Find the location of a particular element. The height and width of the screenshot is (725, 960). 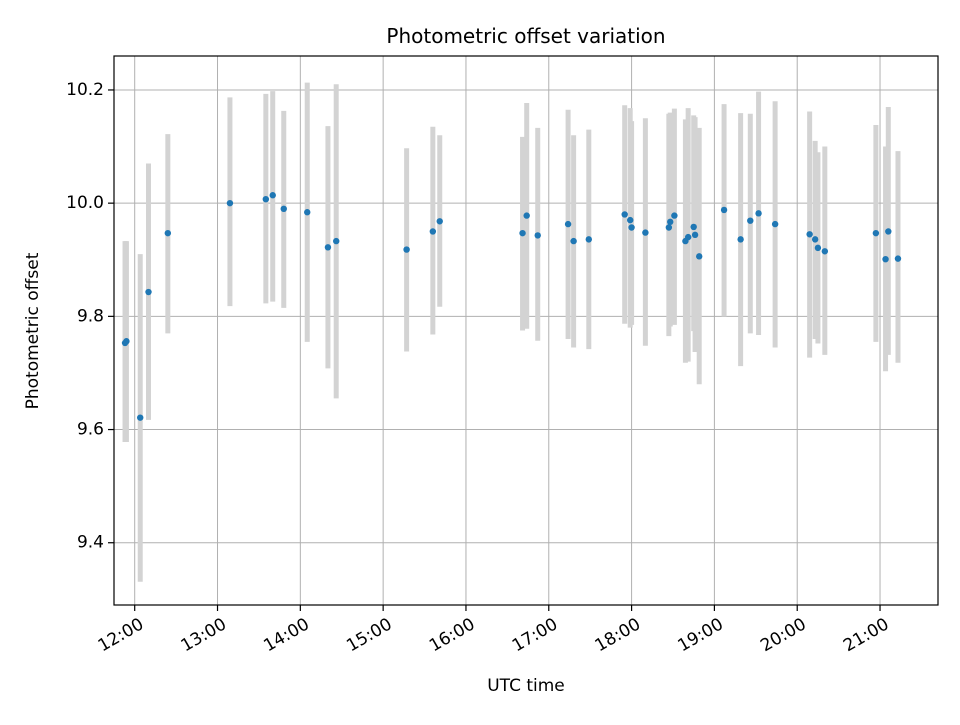

y-tick-label: 9.6 is located at coordinates (90, 430).